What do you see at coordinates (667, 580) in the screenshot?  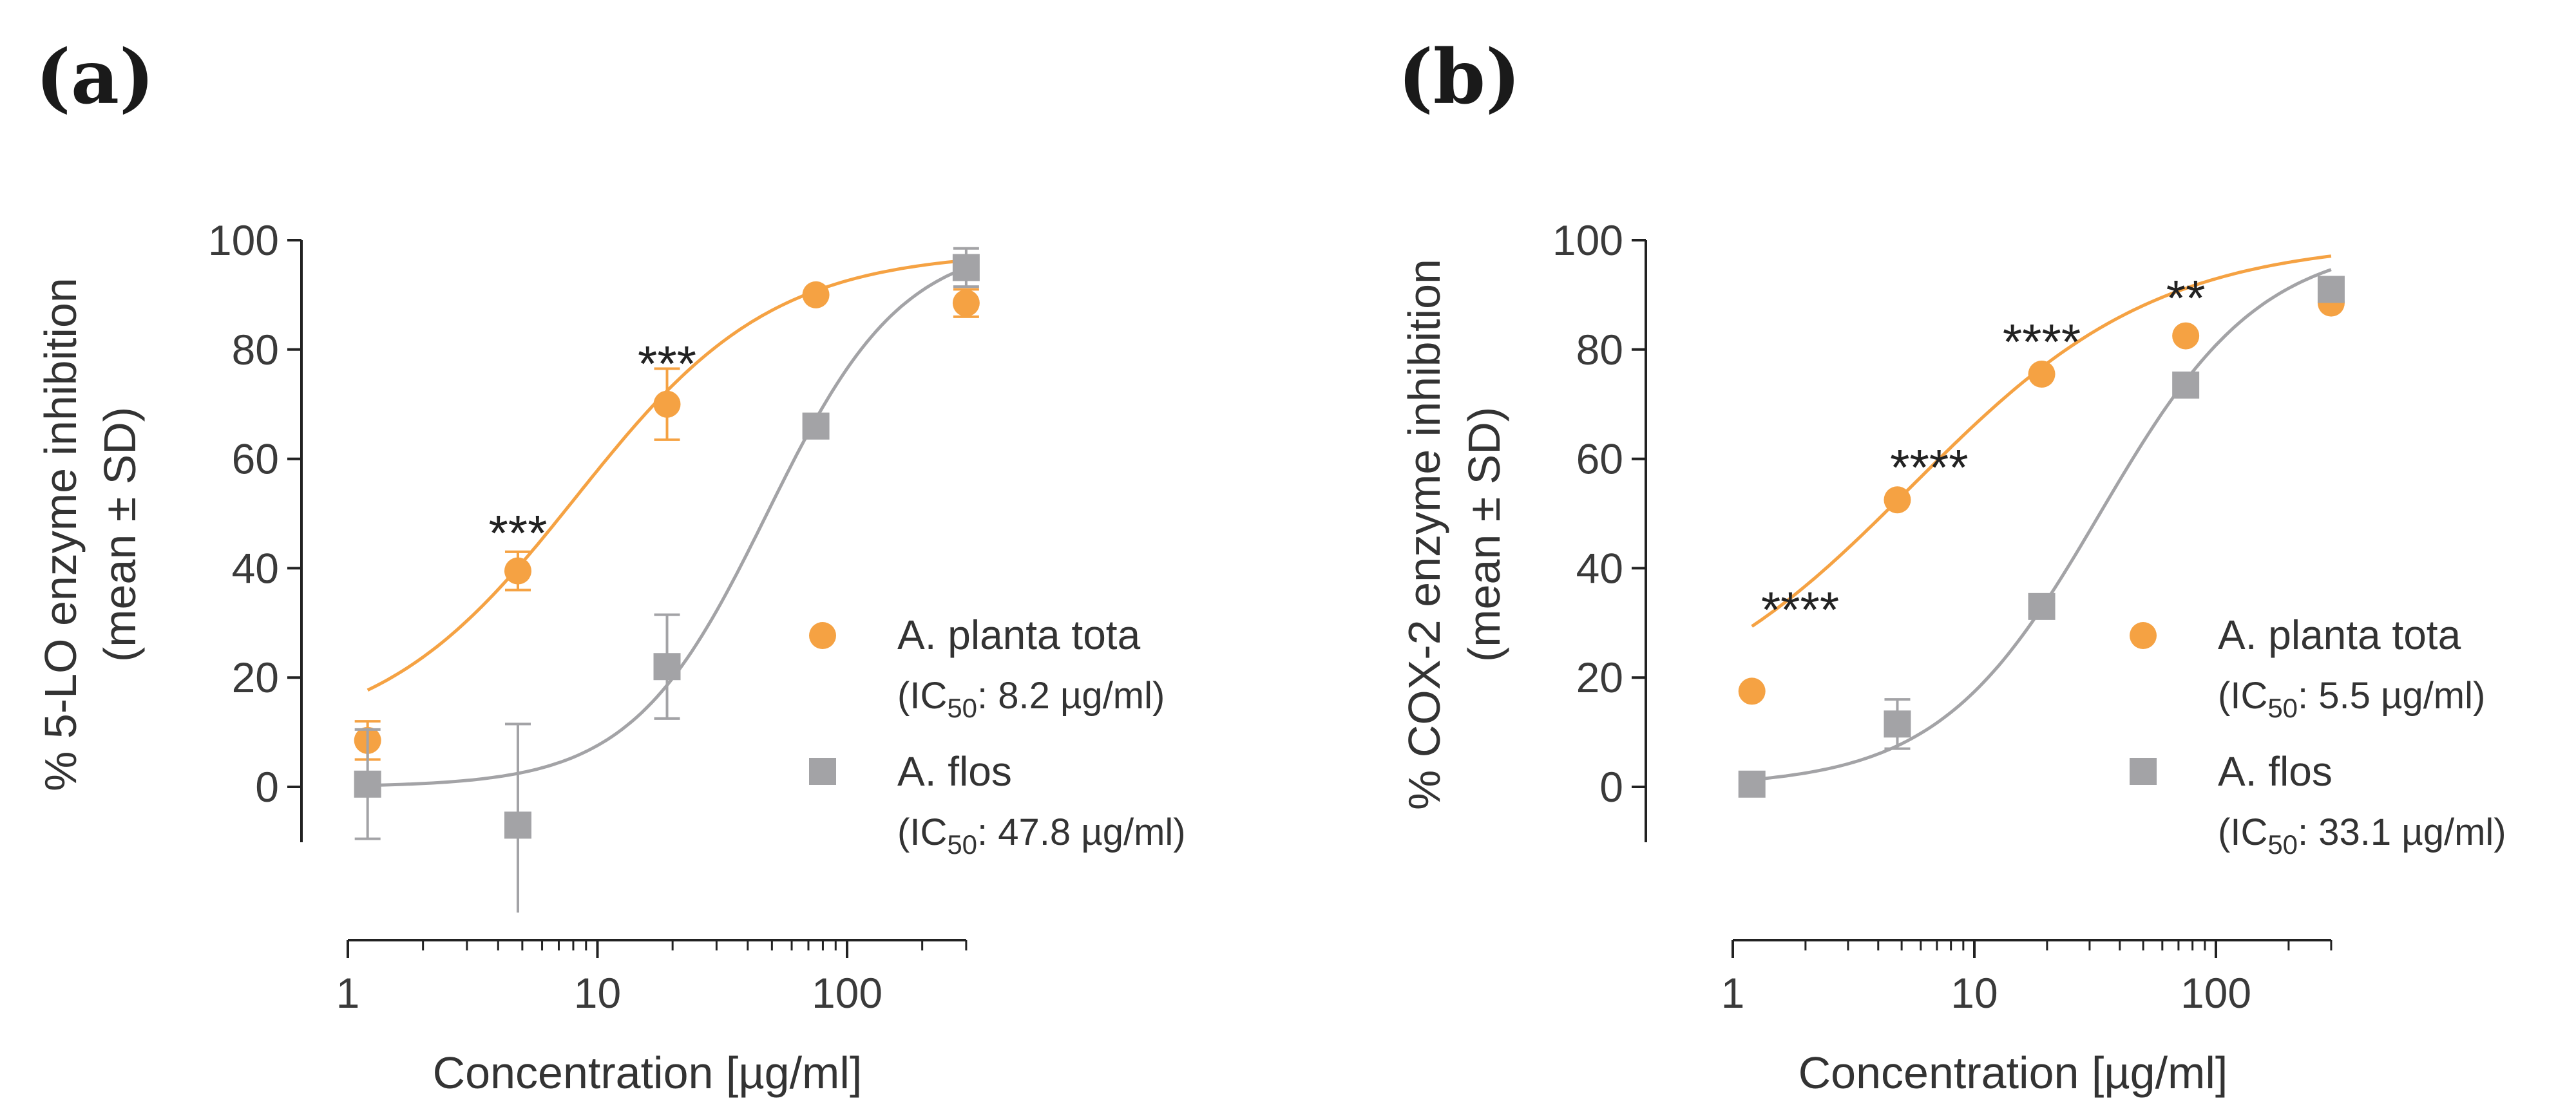 I see `panel-a-plot-area: *** ***` at bounding box center [667, 580].